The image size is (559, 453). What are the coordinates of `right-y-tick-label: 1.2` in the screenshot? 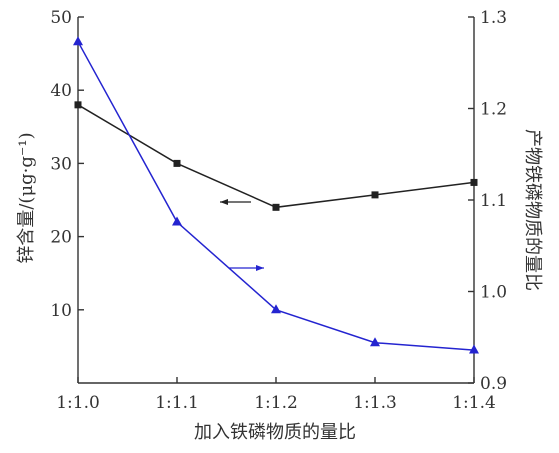 It's located at (493, 110).